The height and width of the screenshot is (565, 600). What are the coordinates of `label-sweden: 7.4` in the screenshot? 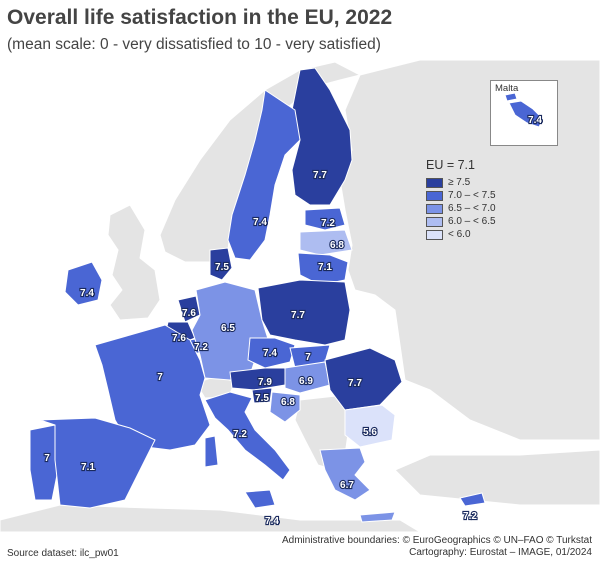 It's located at (260, 222).